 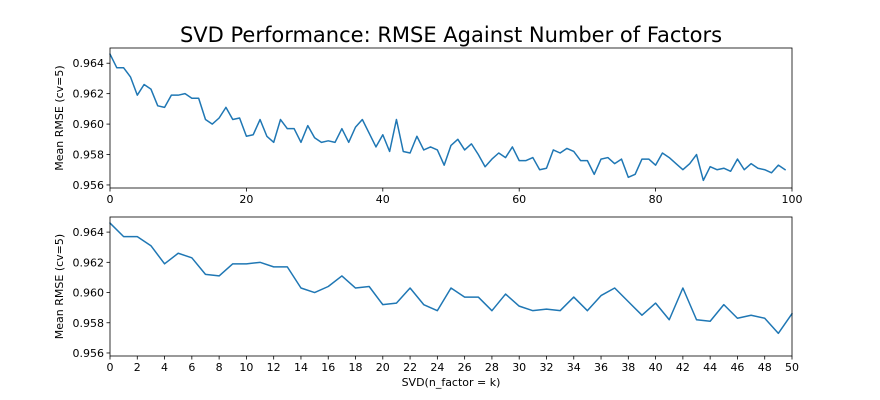 What do you see at coordinates (437, 367) in the screenshot?
I see `chart2-x-tick-label: 24` at bounding box center [437, 367].